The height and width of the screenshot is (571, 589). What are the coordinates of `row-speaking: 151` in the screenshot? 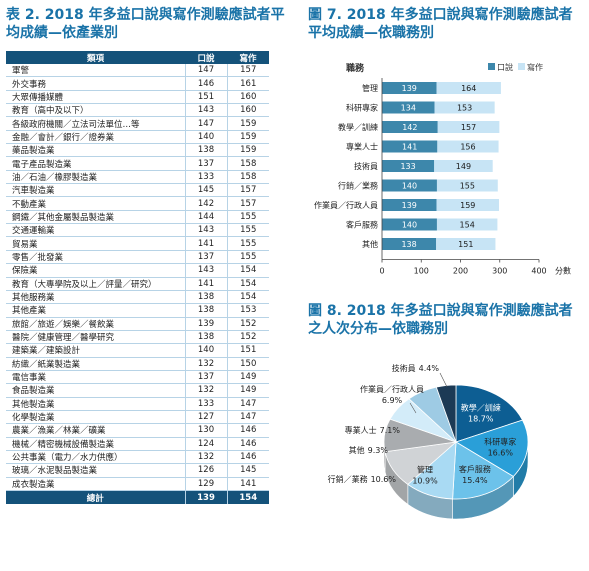 It's located at (205, 97).